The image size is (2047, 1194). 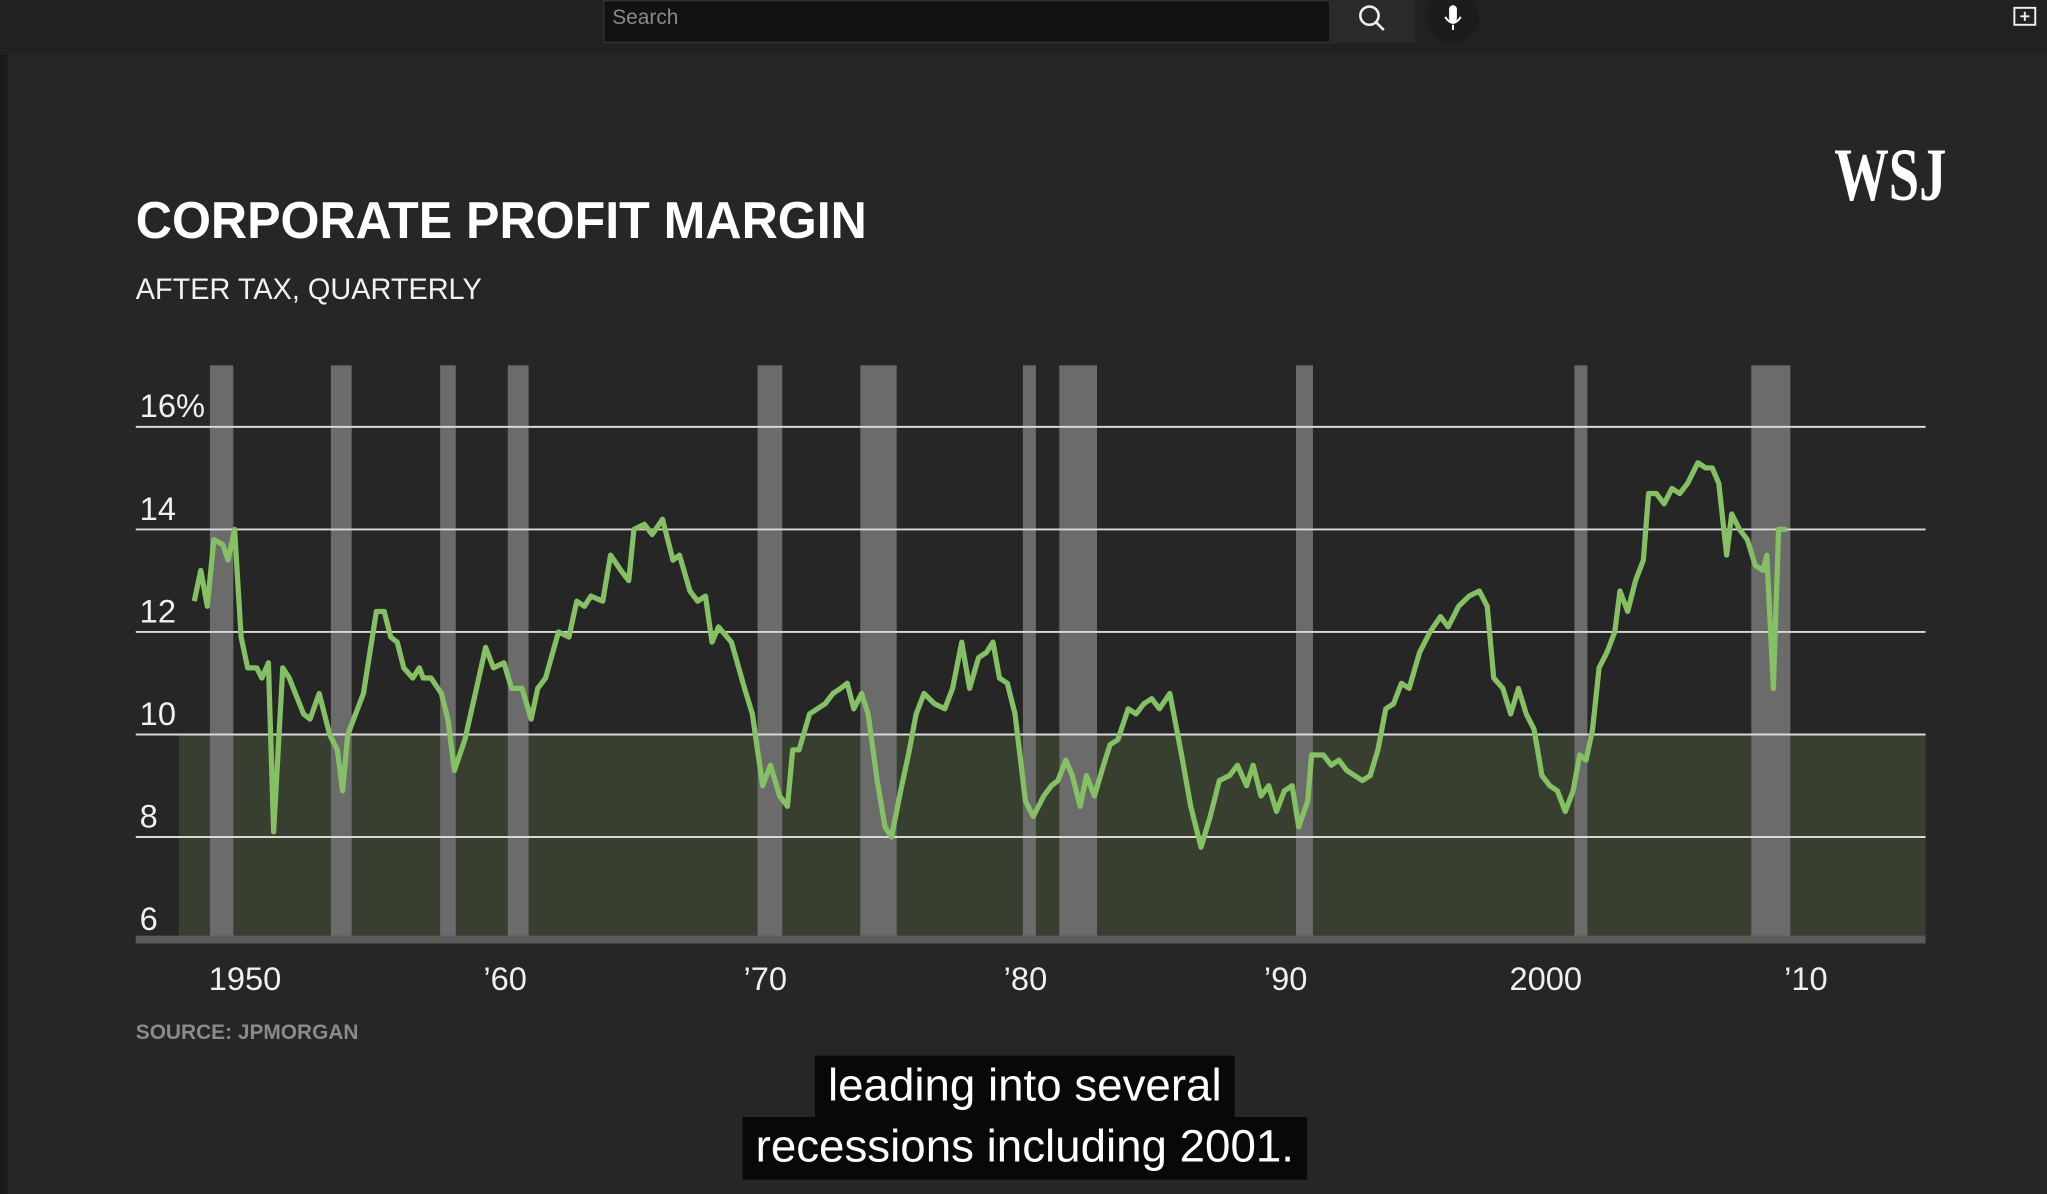 I want to click on left-edge, so click(x=4, y=624).